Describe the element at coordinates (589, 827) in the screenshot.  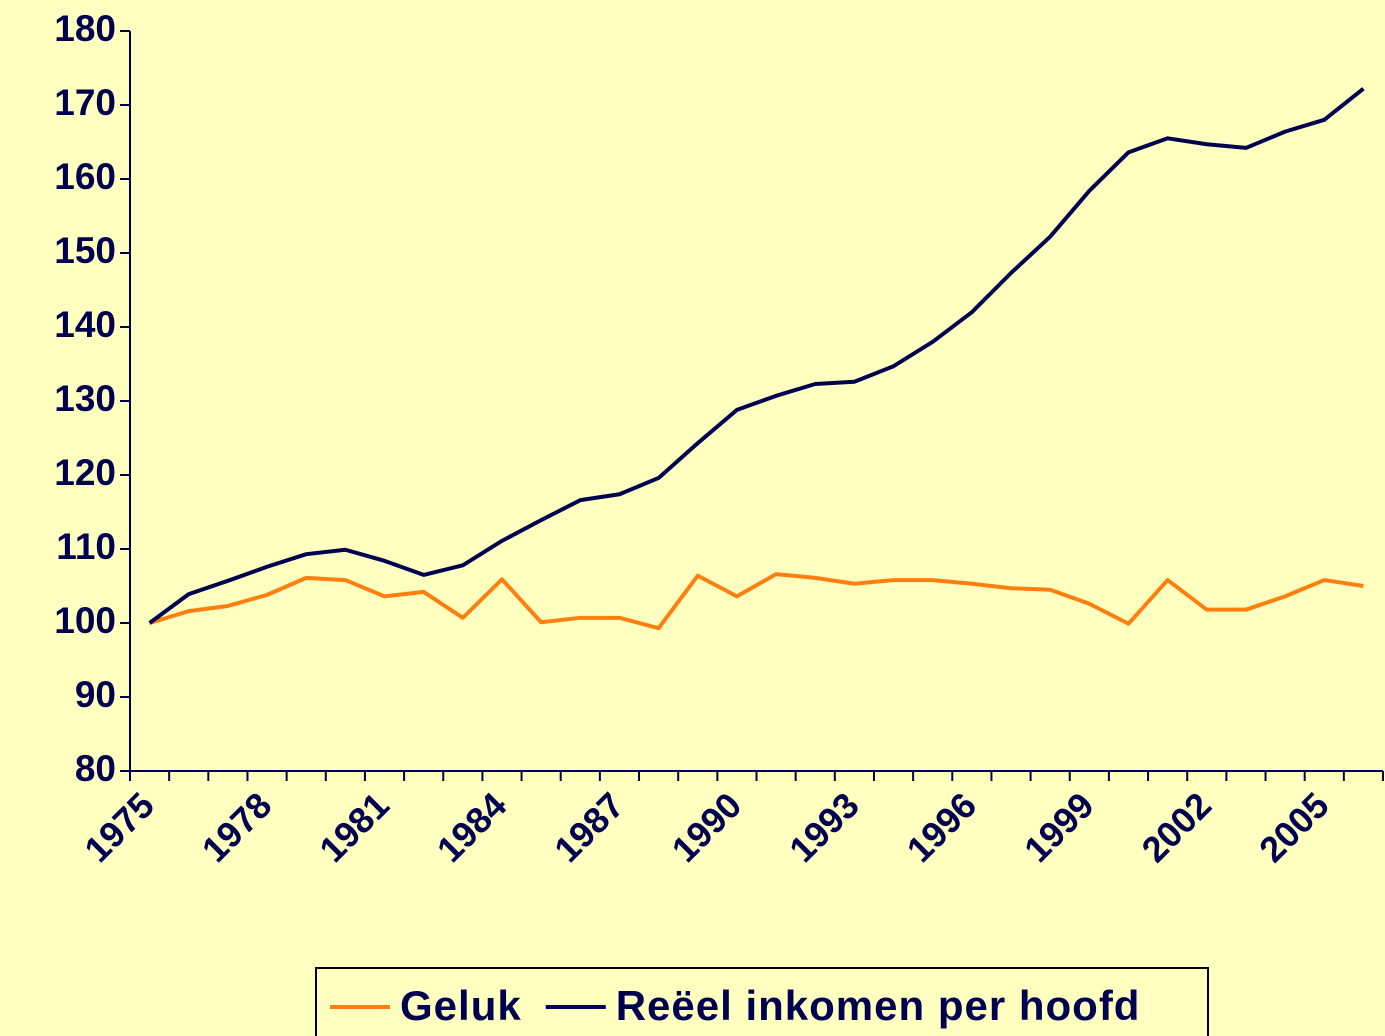
I see `x-tick-label: 1987` at that location.